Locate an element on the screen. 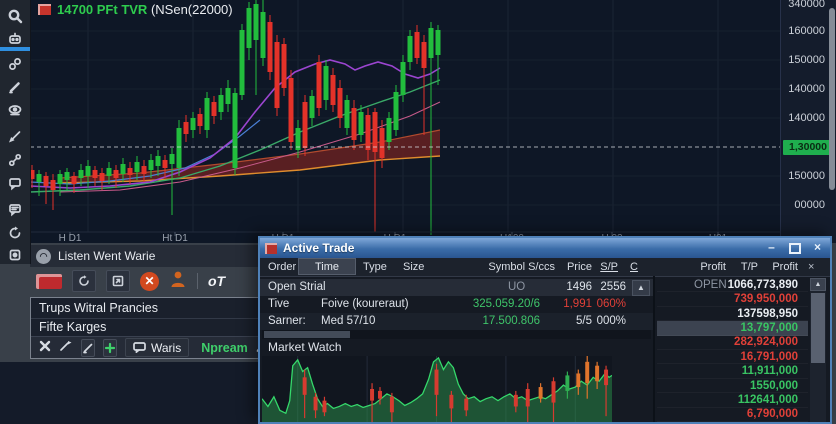 This screenshot has height=424, width=836. waris-label: Waris is located at coordinates (166, 347).